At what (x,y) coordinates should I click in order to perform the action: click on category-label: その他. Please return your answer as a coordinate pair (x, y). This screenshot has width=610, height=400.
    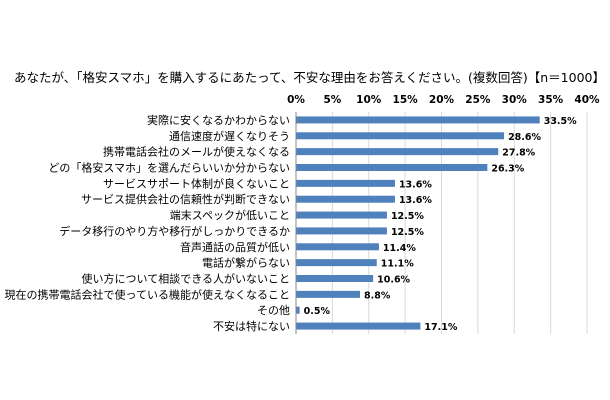
    Looking at the image, I should click on (273, 310).